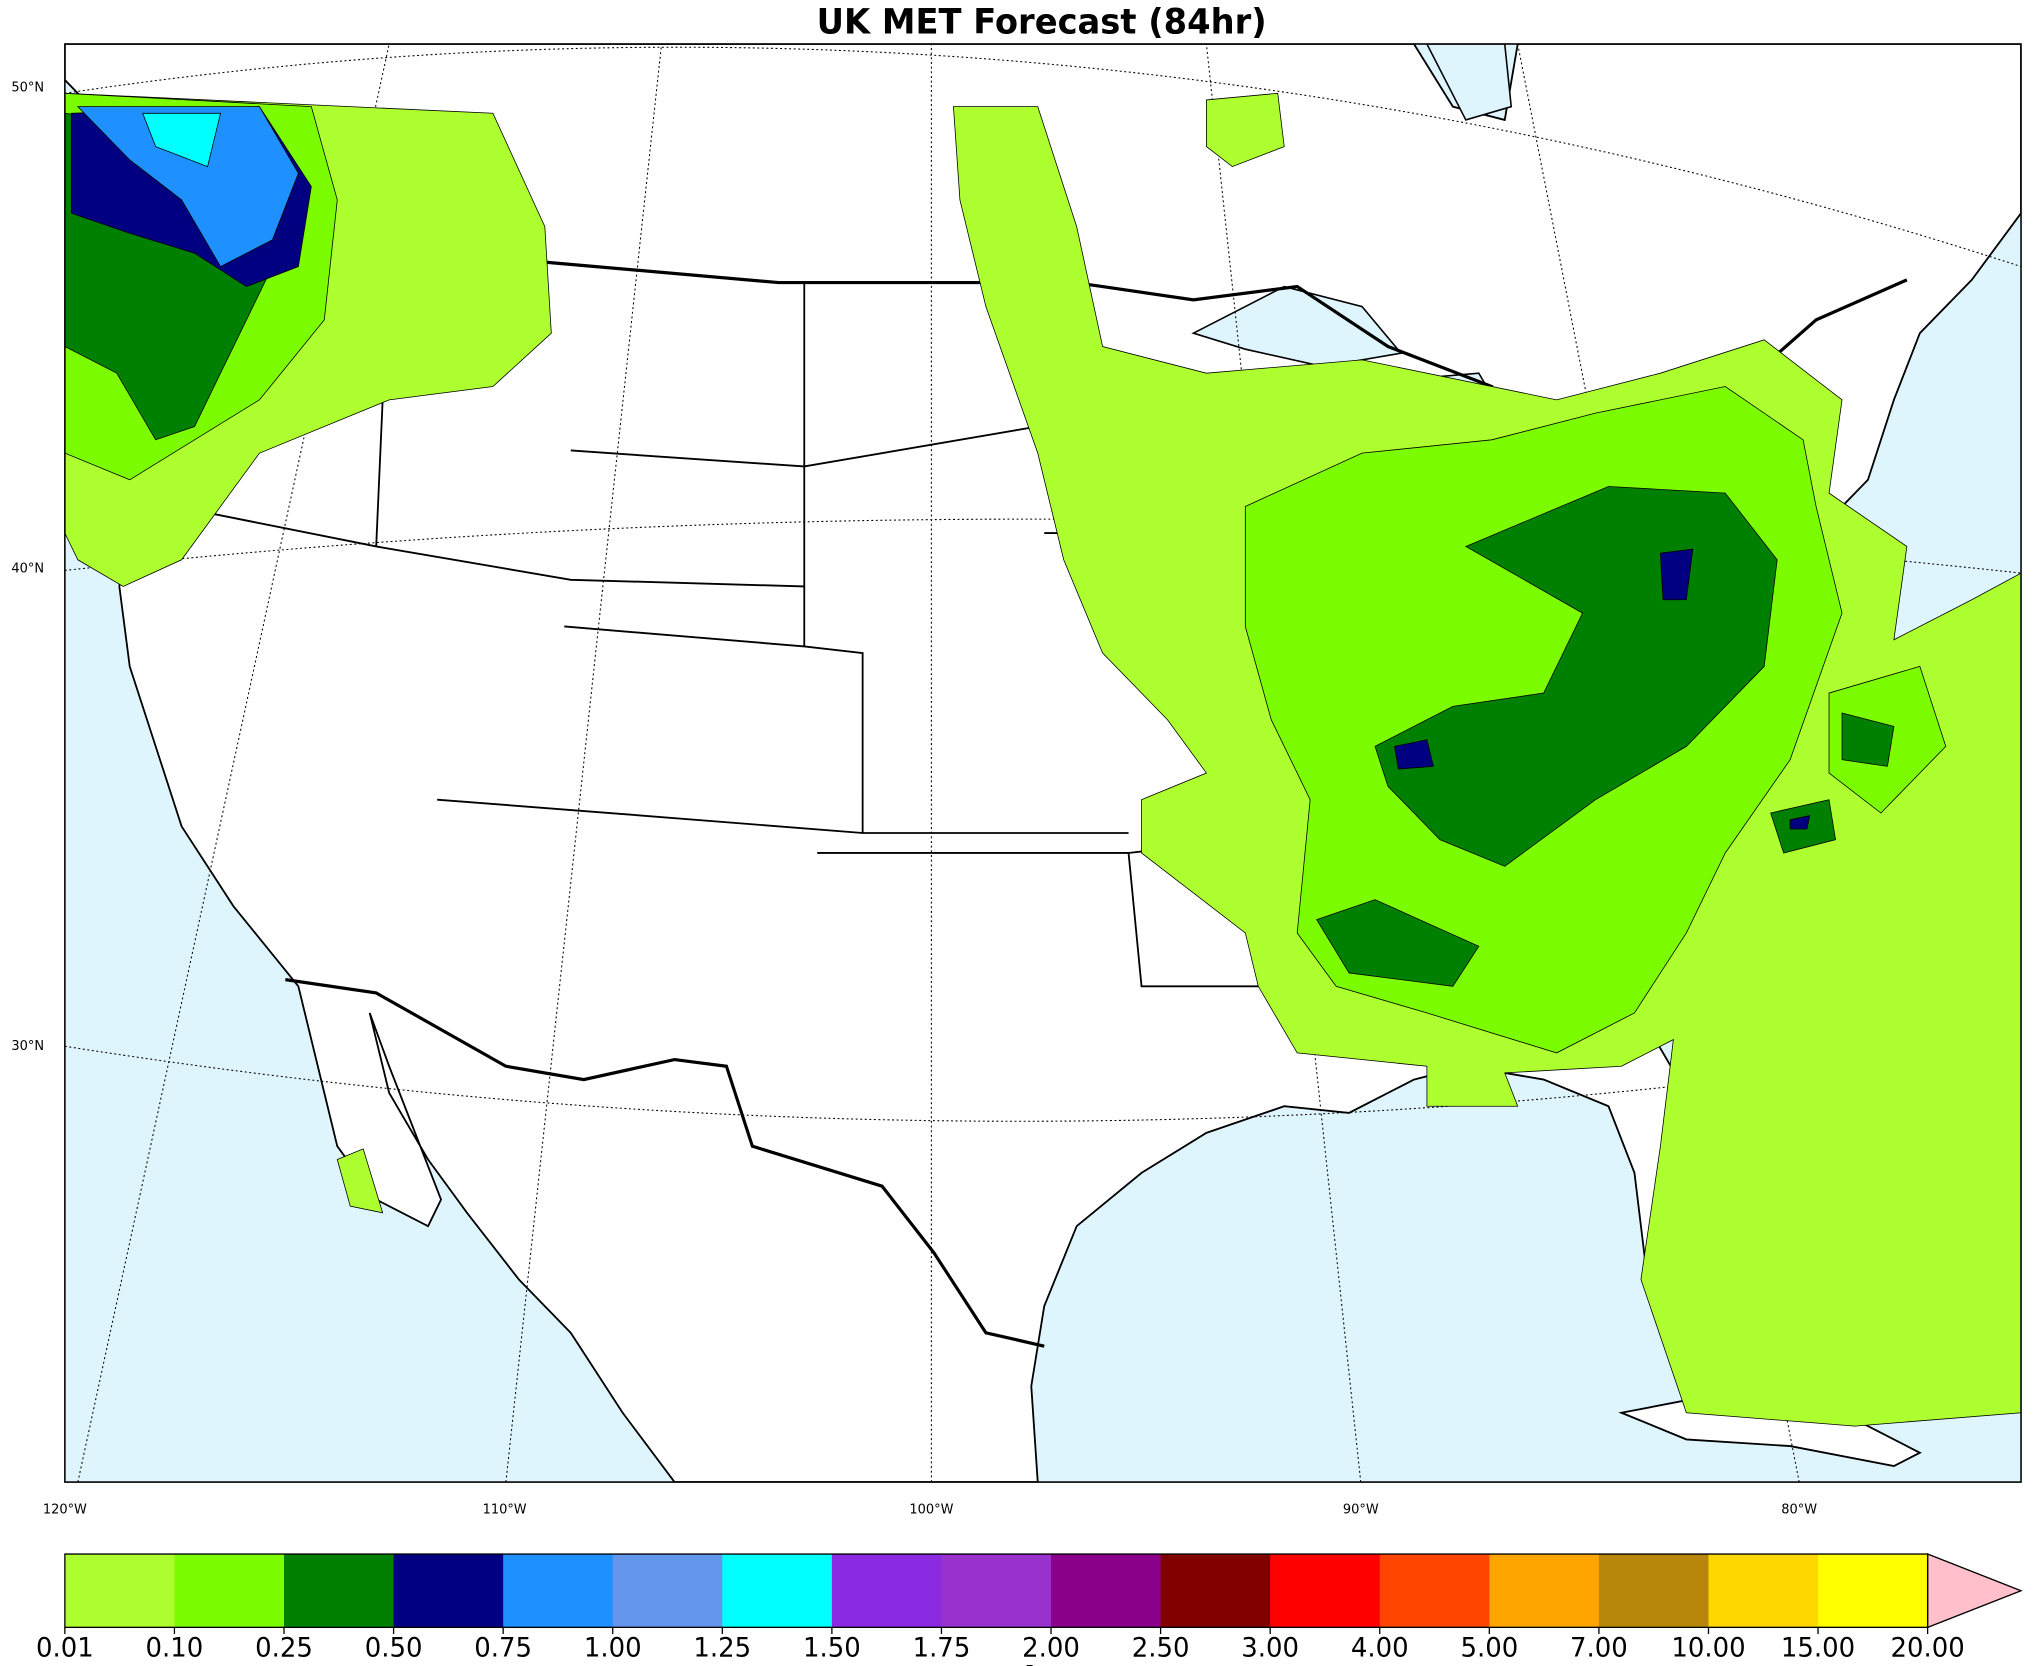  I want to click on colorbar-tick-label: 2.00, so click(1051, 1648).